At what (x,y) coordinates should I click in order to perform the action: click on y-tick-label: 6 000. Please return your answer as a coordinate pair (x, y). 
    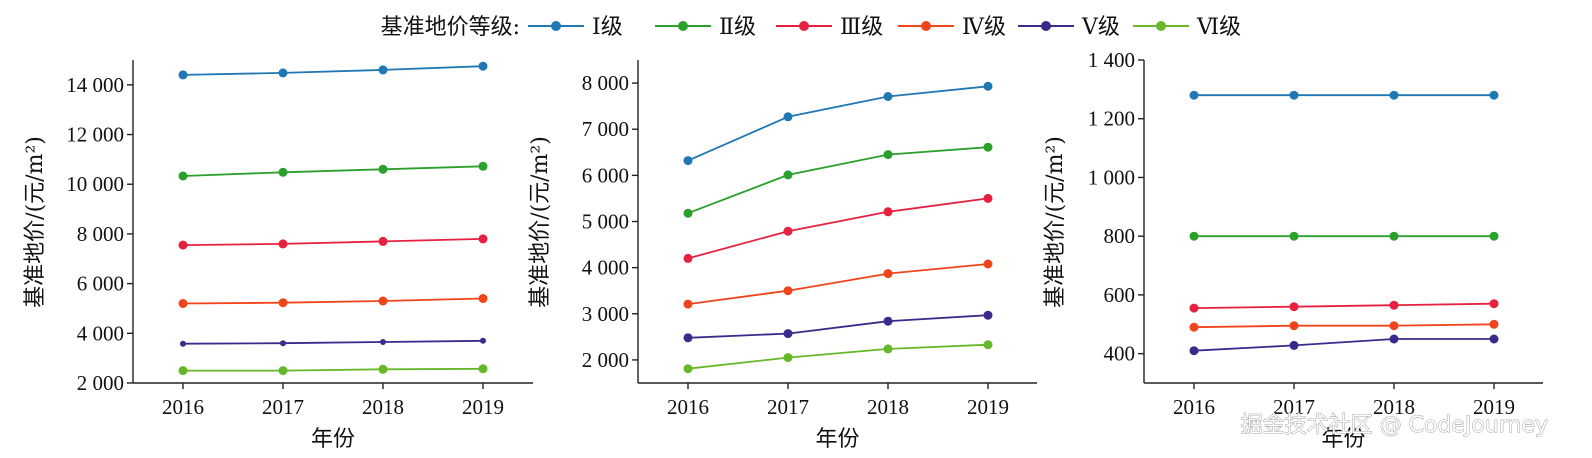
    Looking at the image, I should click on (605, 175).